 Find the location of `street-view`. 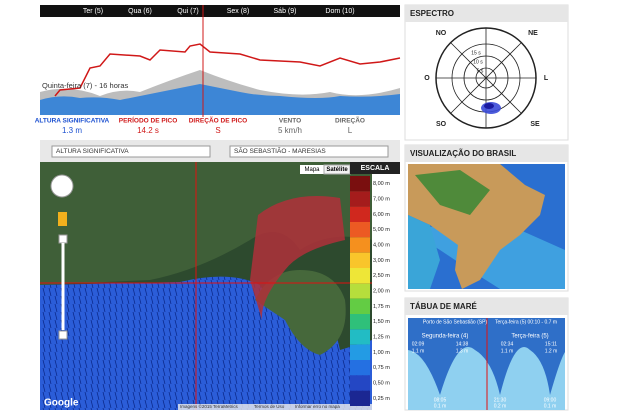

street-view is located at coordinates (62, 219).